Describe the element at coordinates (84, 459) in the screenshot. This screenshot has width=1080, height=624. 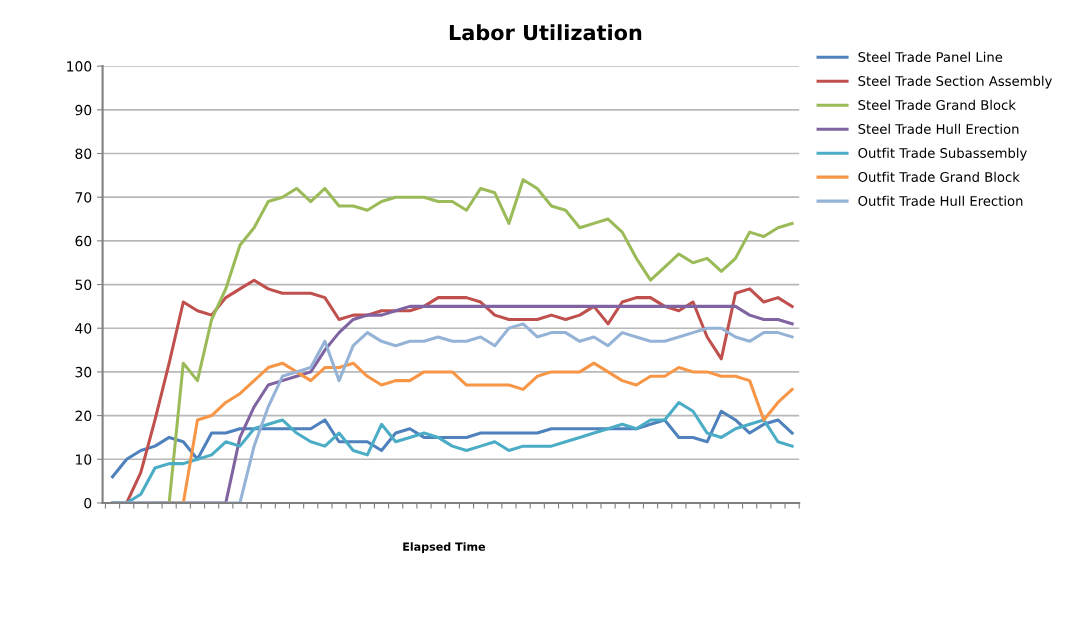
I see `y-tick-label: 10` at that location.